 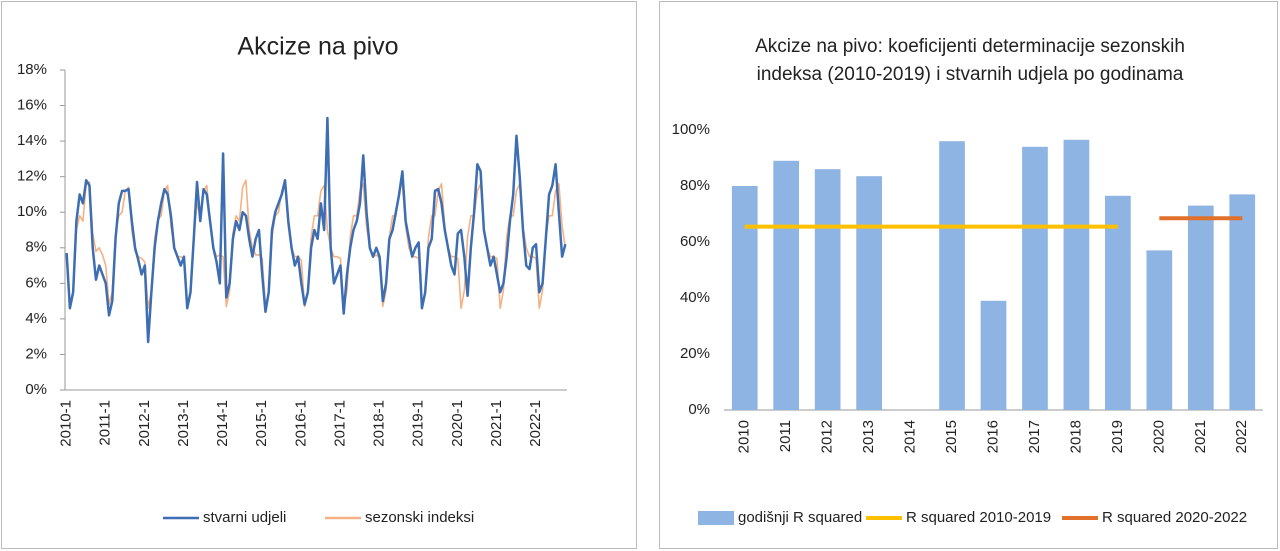 What do you see at coordinates (457, 423) in the screenshot?
I see `x-tick-label: 2020-1` at bounding box center [457, 423].